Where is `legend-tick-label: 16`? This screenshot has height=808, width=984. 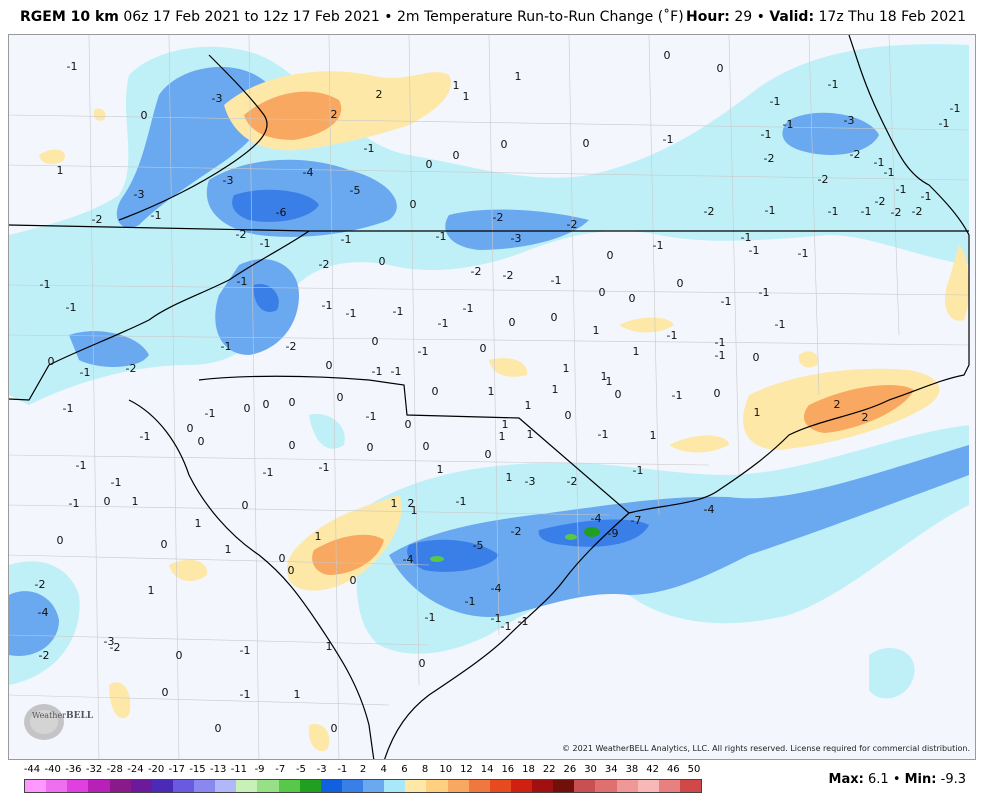 legend-tick-label: 16 is located at coordinates (508, 769).